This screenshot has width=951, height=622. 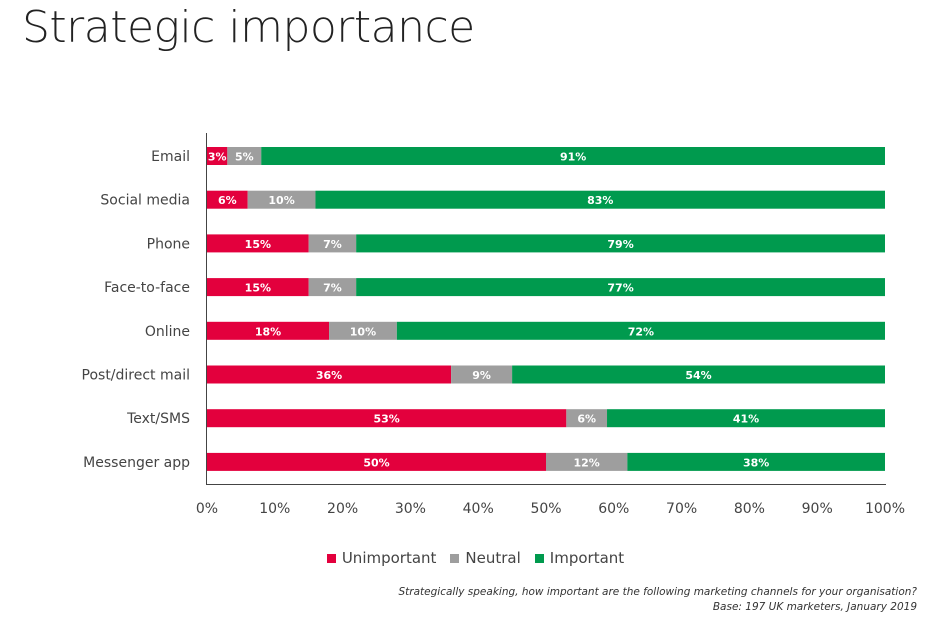 I want to click on data-label: 5%, so click(x=244, y=157).